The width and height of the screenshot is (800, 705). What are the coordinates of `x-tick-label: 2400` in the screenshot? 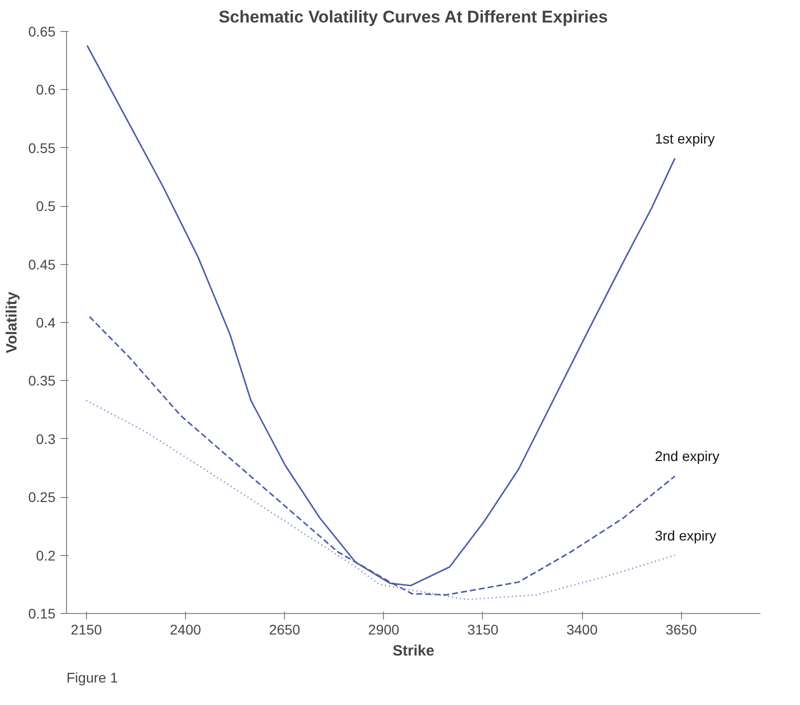 It's located at (186, 630).